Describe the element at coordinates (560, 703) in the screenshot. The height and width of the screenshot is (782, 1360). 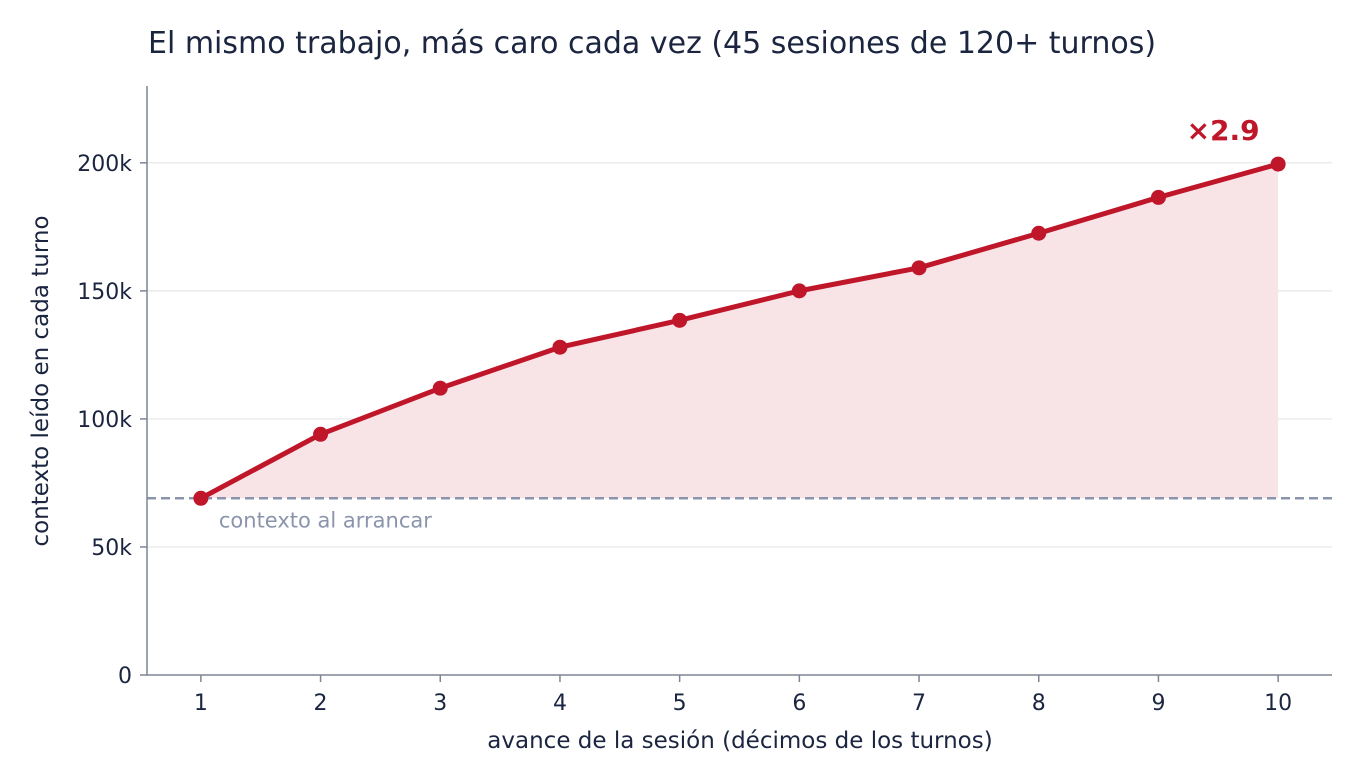
I see `x-tick-label: 4` at that location.